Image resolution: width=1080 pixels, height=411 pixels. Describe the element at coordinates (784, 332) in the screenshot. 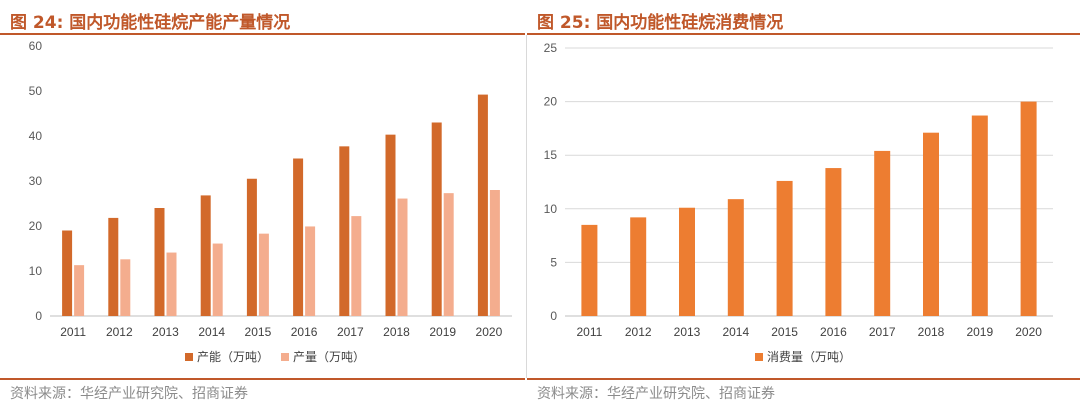

I see `right-x-tick-label: 2015` at that location.